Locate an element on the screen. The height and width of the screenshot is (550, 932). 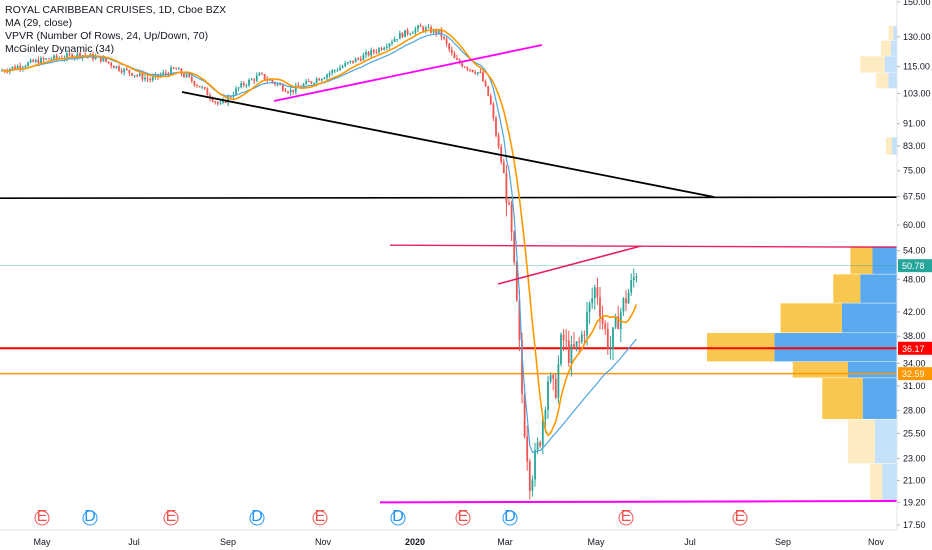
y-tick-label: 25.50 is located at coordinates (914, 433).